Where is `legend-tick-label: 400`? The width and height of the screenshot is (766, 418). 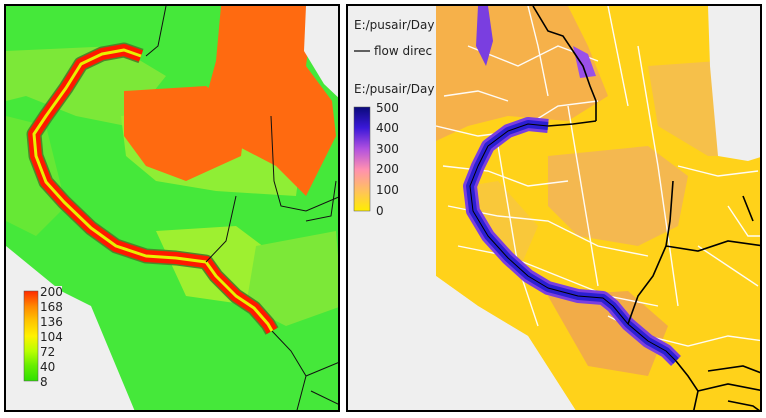
legend-tick-label: 400 is located at coordinates (387, 128).